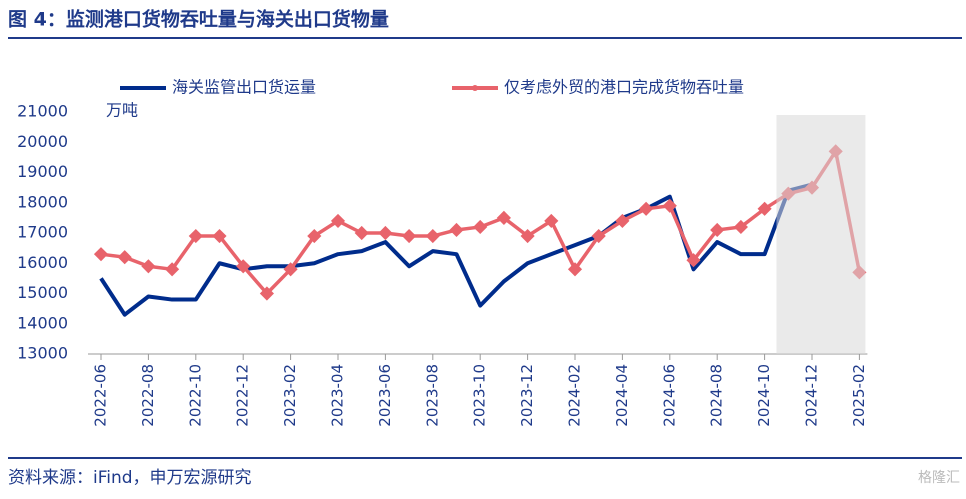 Image resolution: width=966 pixels, height=499 pixels. I want to click on x-tick-label: 2022-10, so click(195, 395).